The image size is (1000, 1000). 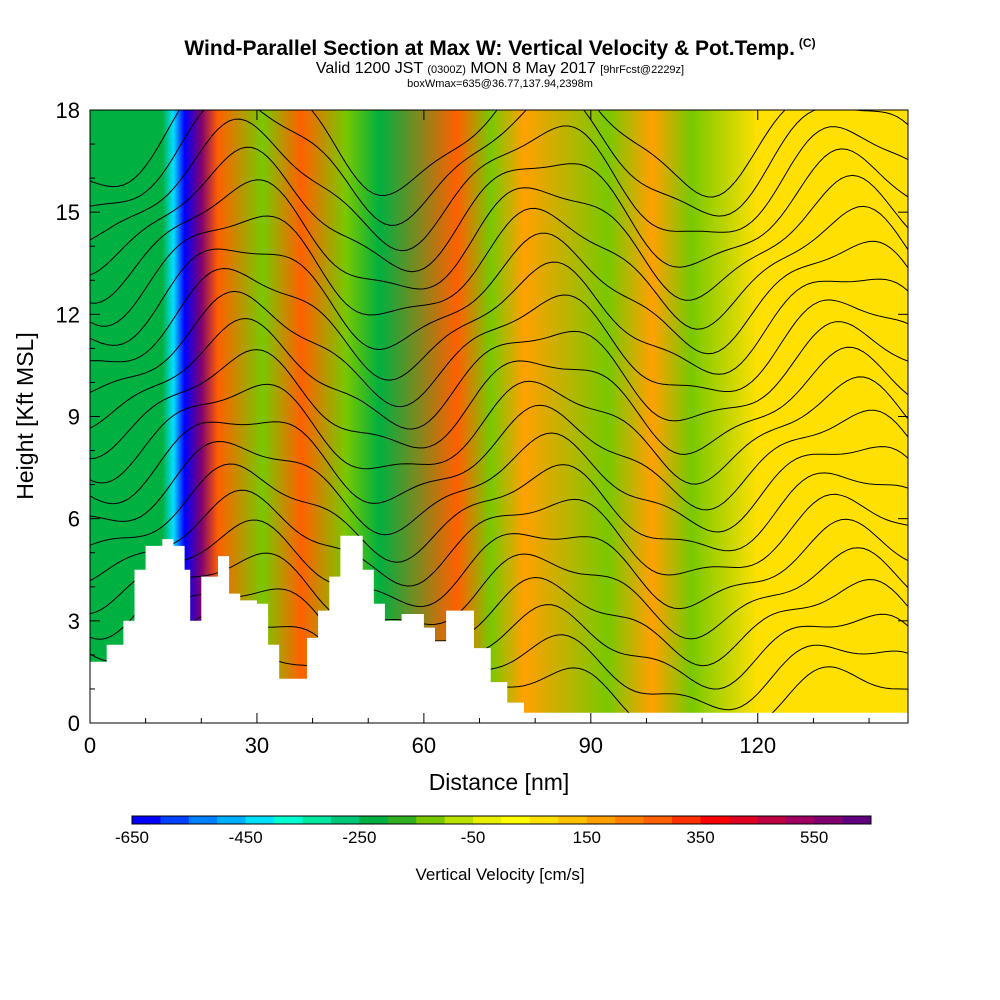 I want to click on y-tick-label: 9, so click(x=74, y=417).